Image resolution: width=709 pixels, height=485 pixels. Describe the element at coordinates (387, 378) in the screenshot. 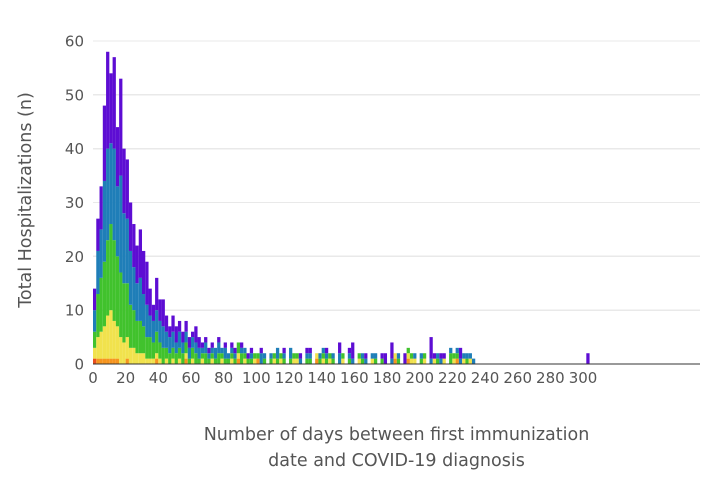

I see `x-tick-label: 180` at that location.